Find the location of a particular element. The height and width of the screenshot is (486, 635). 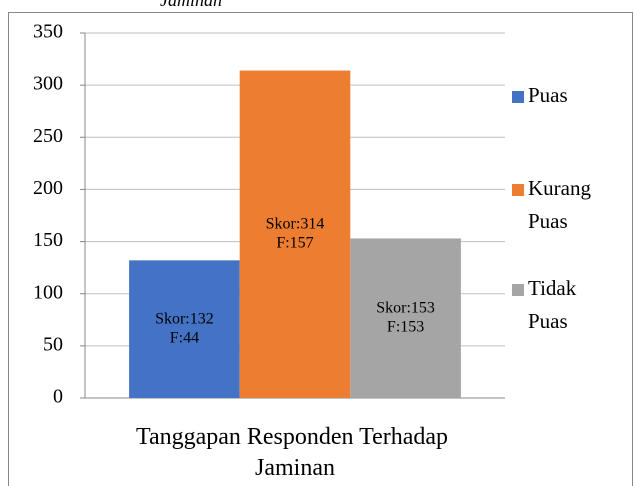

data-label: F:153 is located at coordinates (405, 326).